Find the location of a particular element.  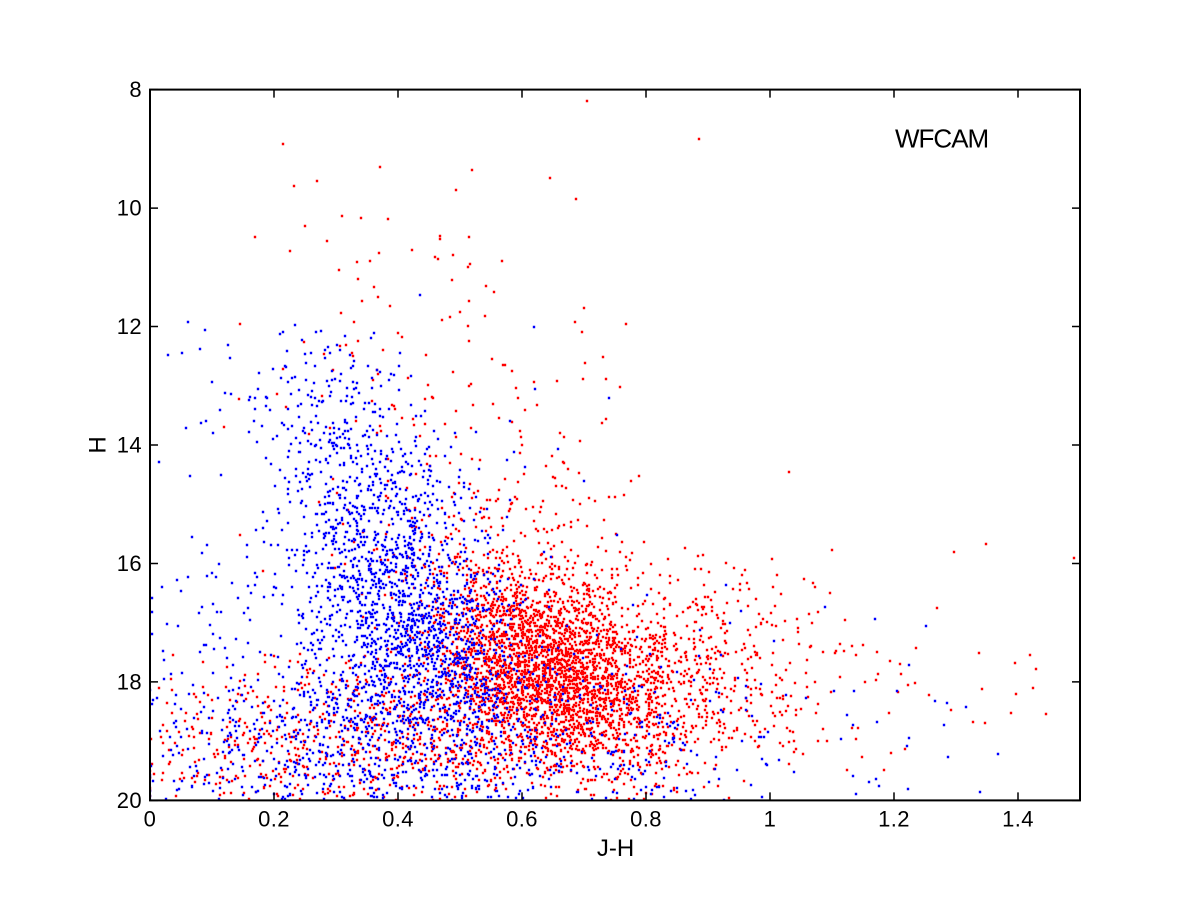

svg-text: 16 is located at coordinates (129, 563).